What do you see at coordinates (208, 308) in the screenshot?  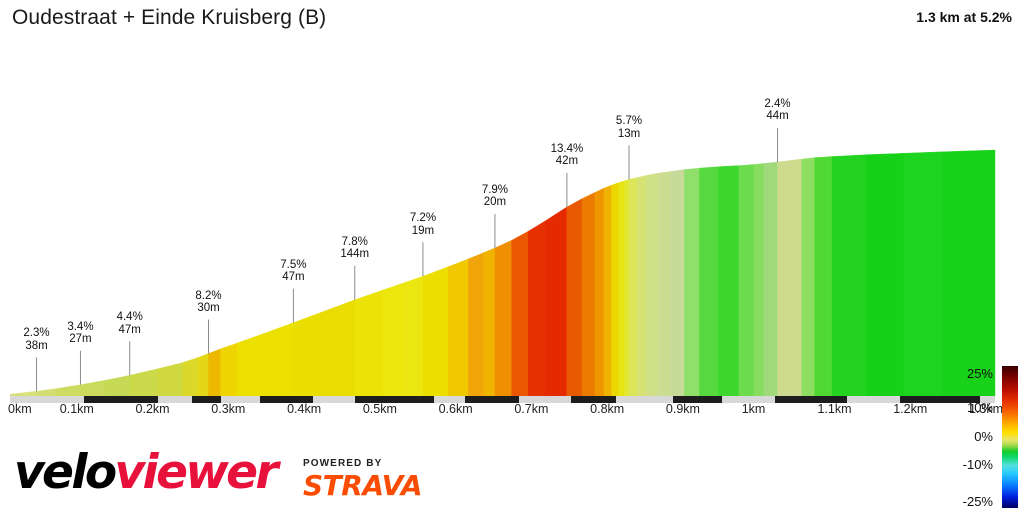 I see `annotation-distance: 30m` at bounding box center [208, 308].